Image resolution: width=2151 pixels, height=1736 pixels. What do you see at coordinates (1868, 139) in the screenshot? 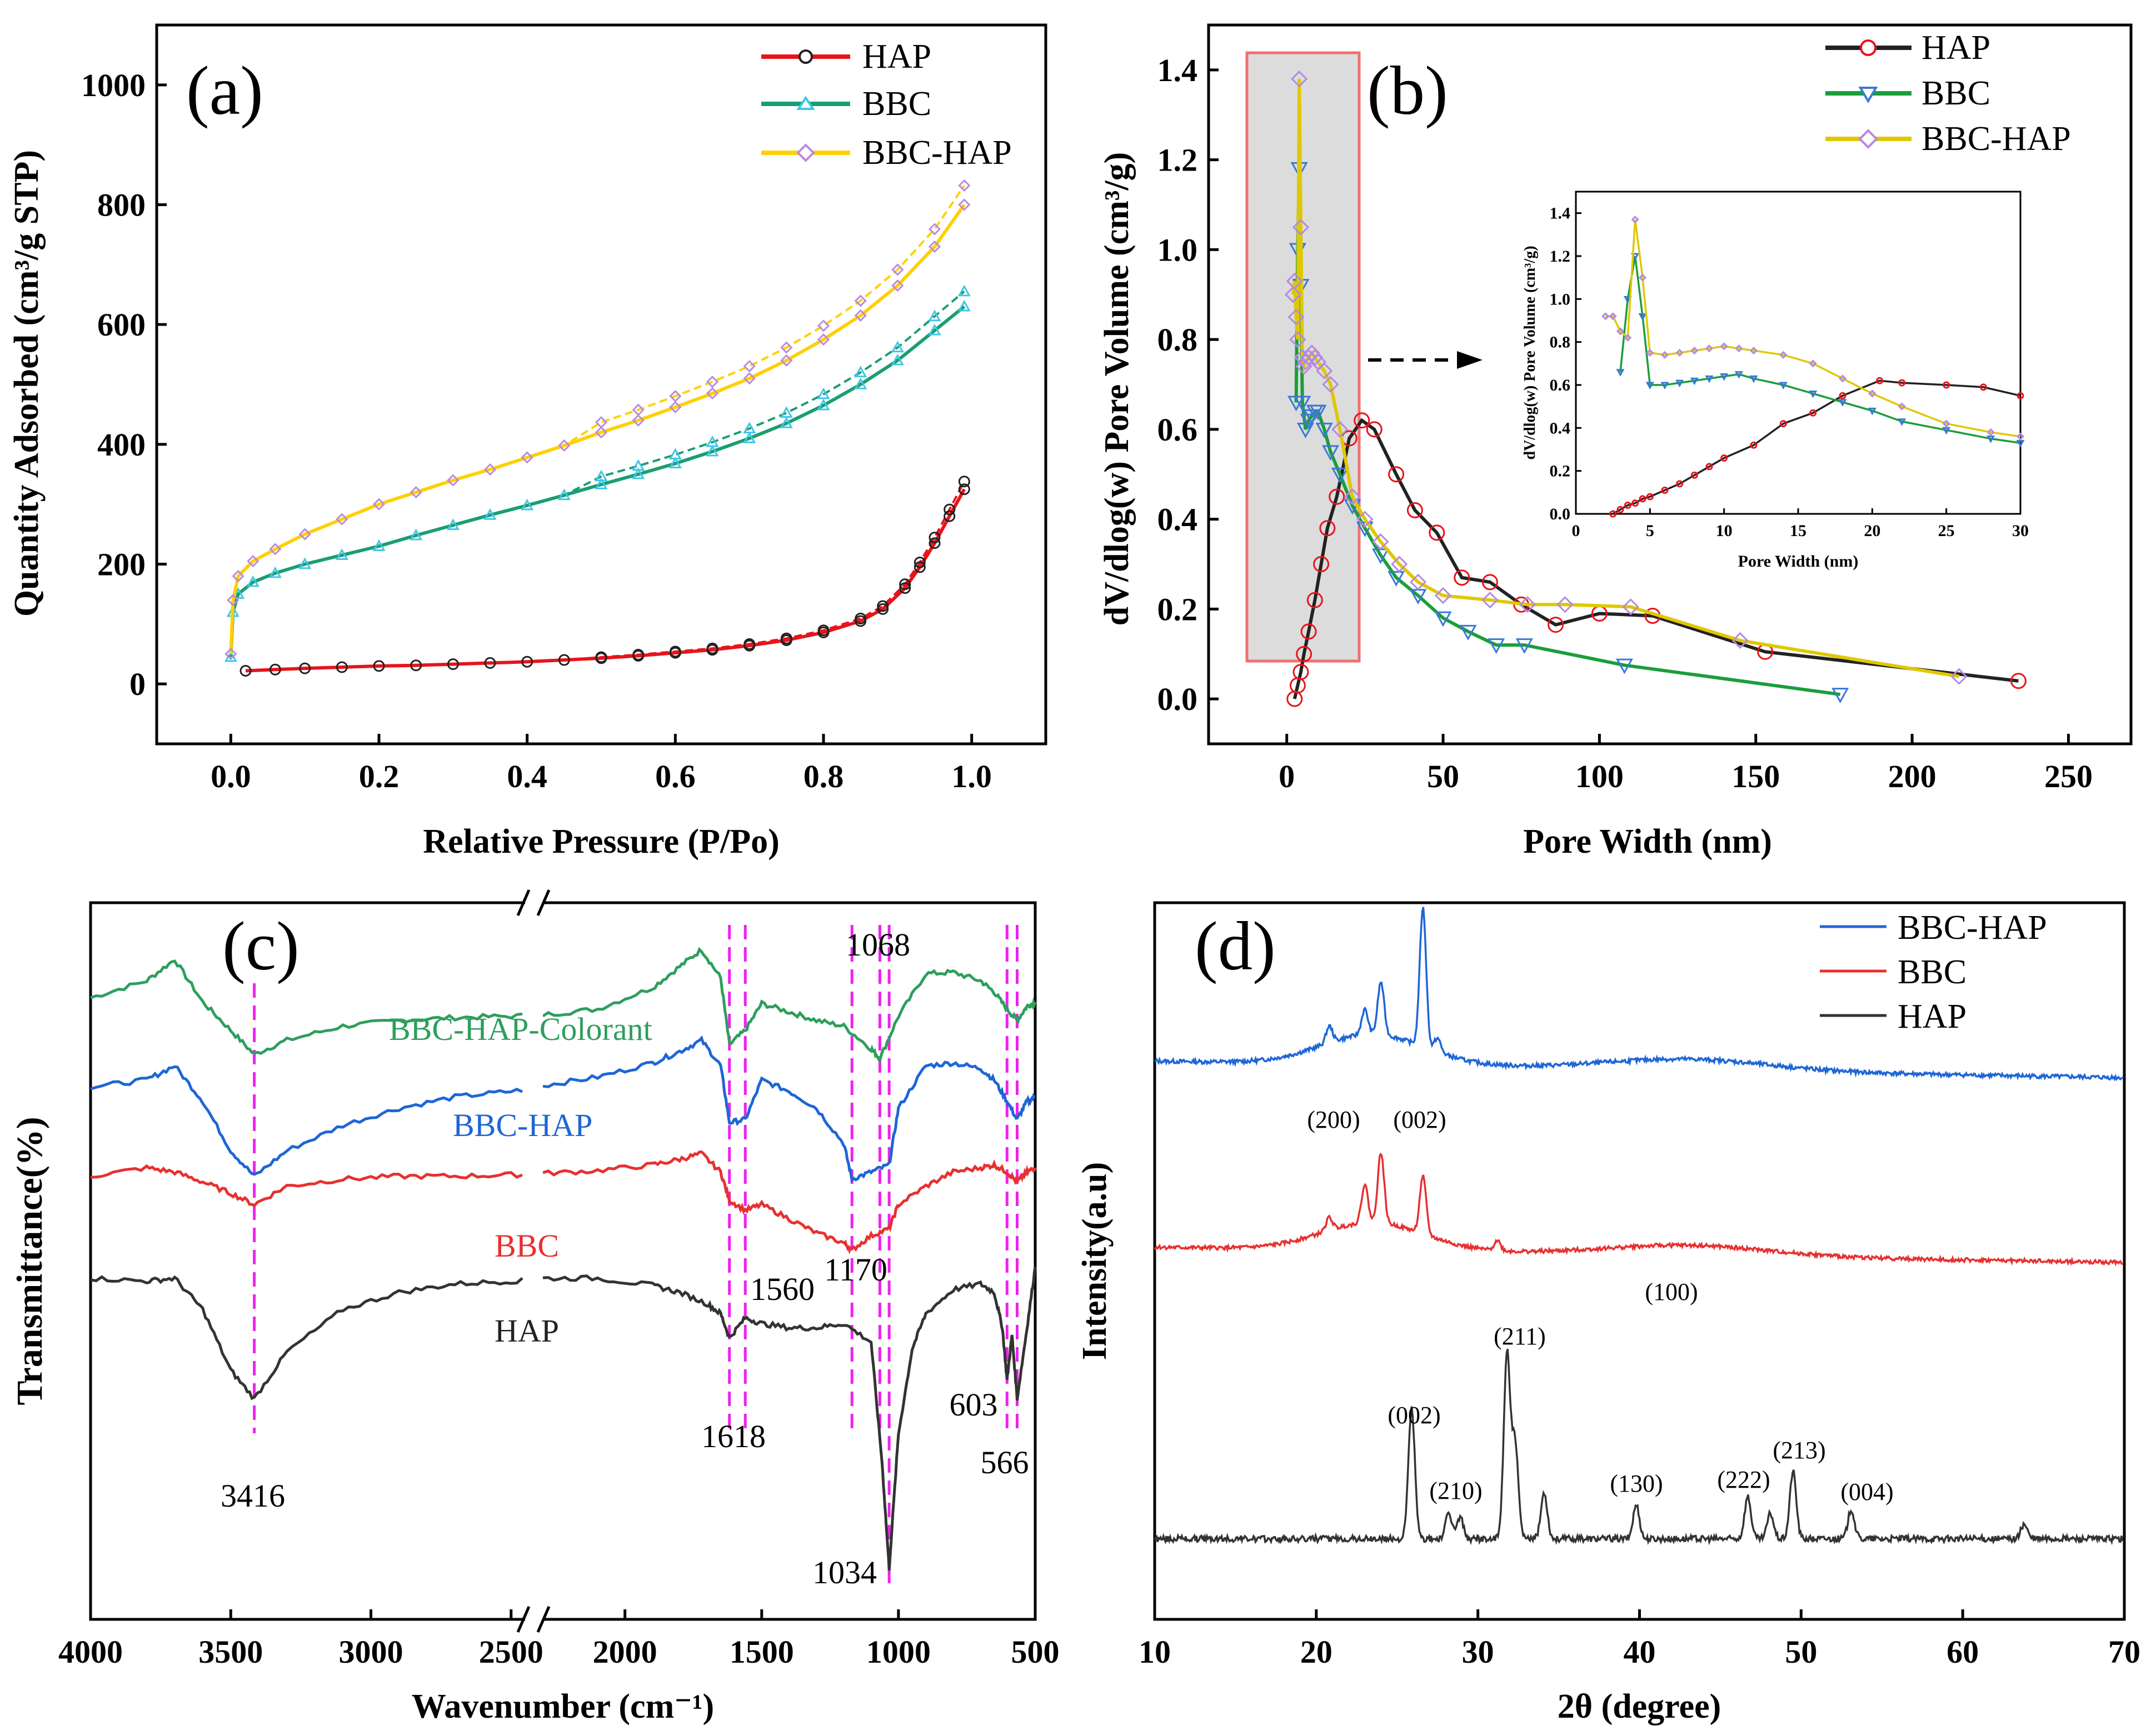
I see `legend-b-bbchap-marker` at bounding box center [1868, 139].